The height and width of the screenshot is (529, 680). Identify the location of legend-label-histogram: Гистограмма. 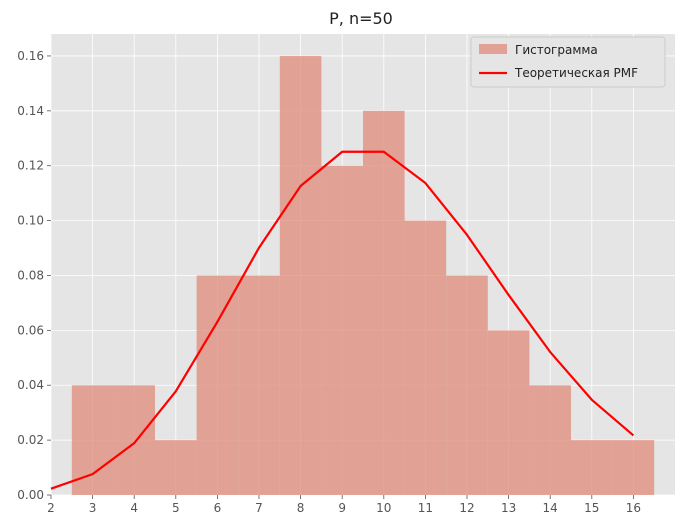
(556, 50).